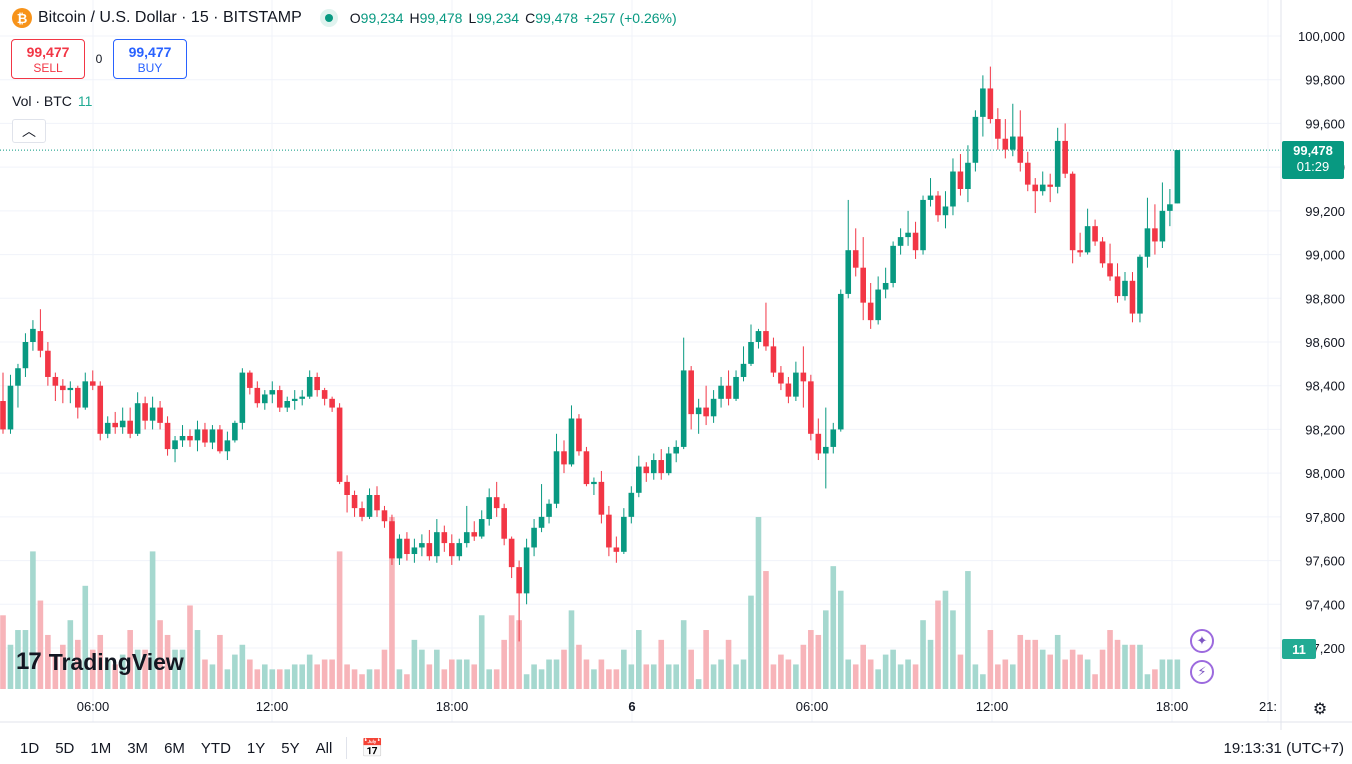 The width and height of the screenshot is (1352, 764). Describe the element at coordinates (138, 748) in the screenshot. I see `range-button-3m: 3M` at that location.